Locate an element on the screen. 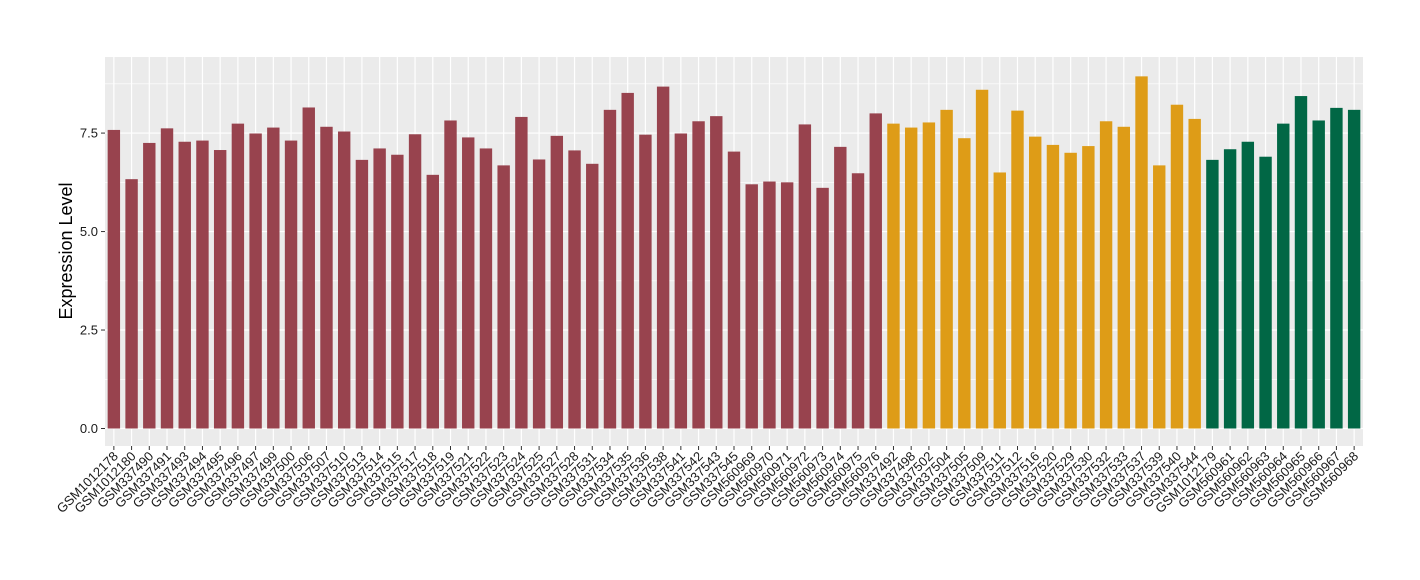  bar-GSM560971 is located at coordinates (787, 305).